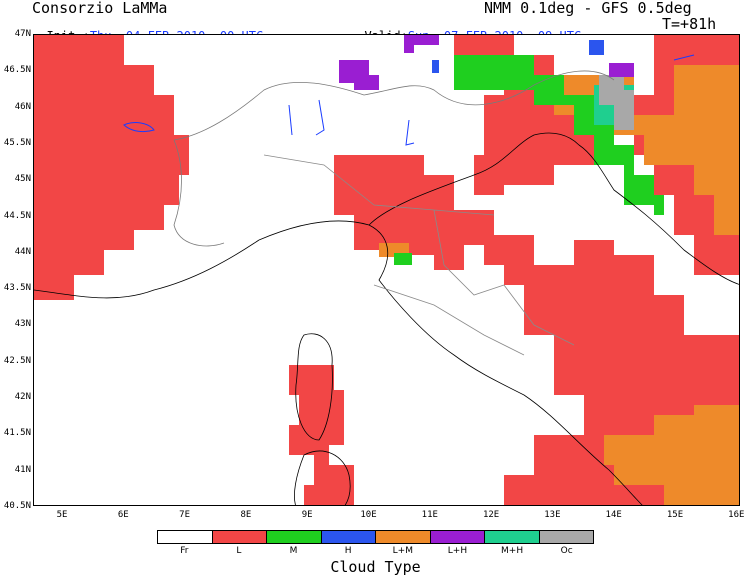 The image size is (751, 580). I want to click on lat-tick: 46N, so click(22, 106).